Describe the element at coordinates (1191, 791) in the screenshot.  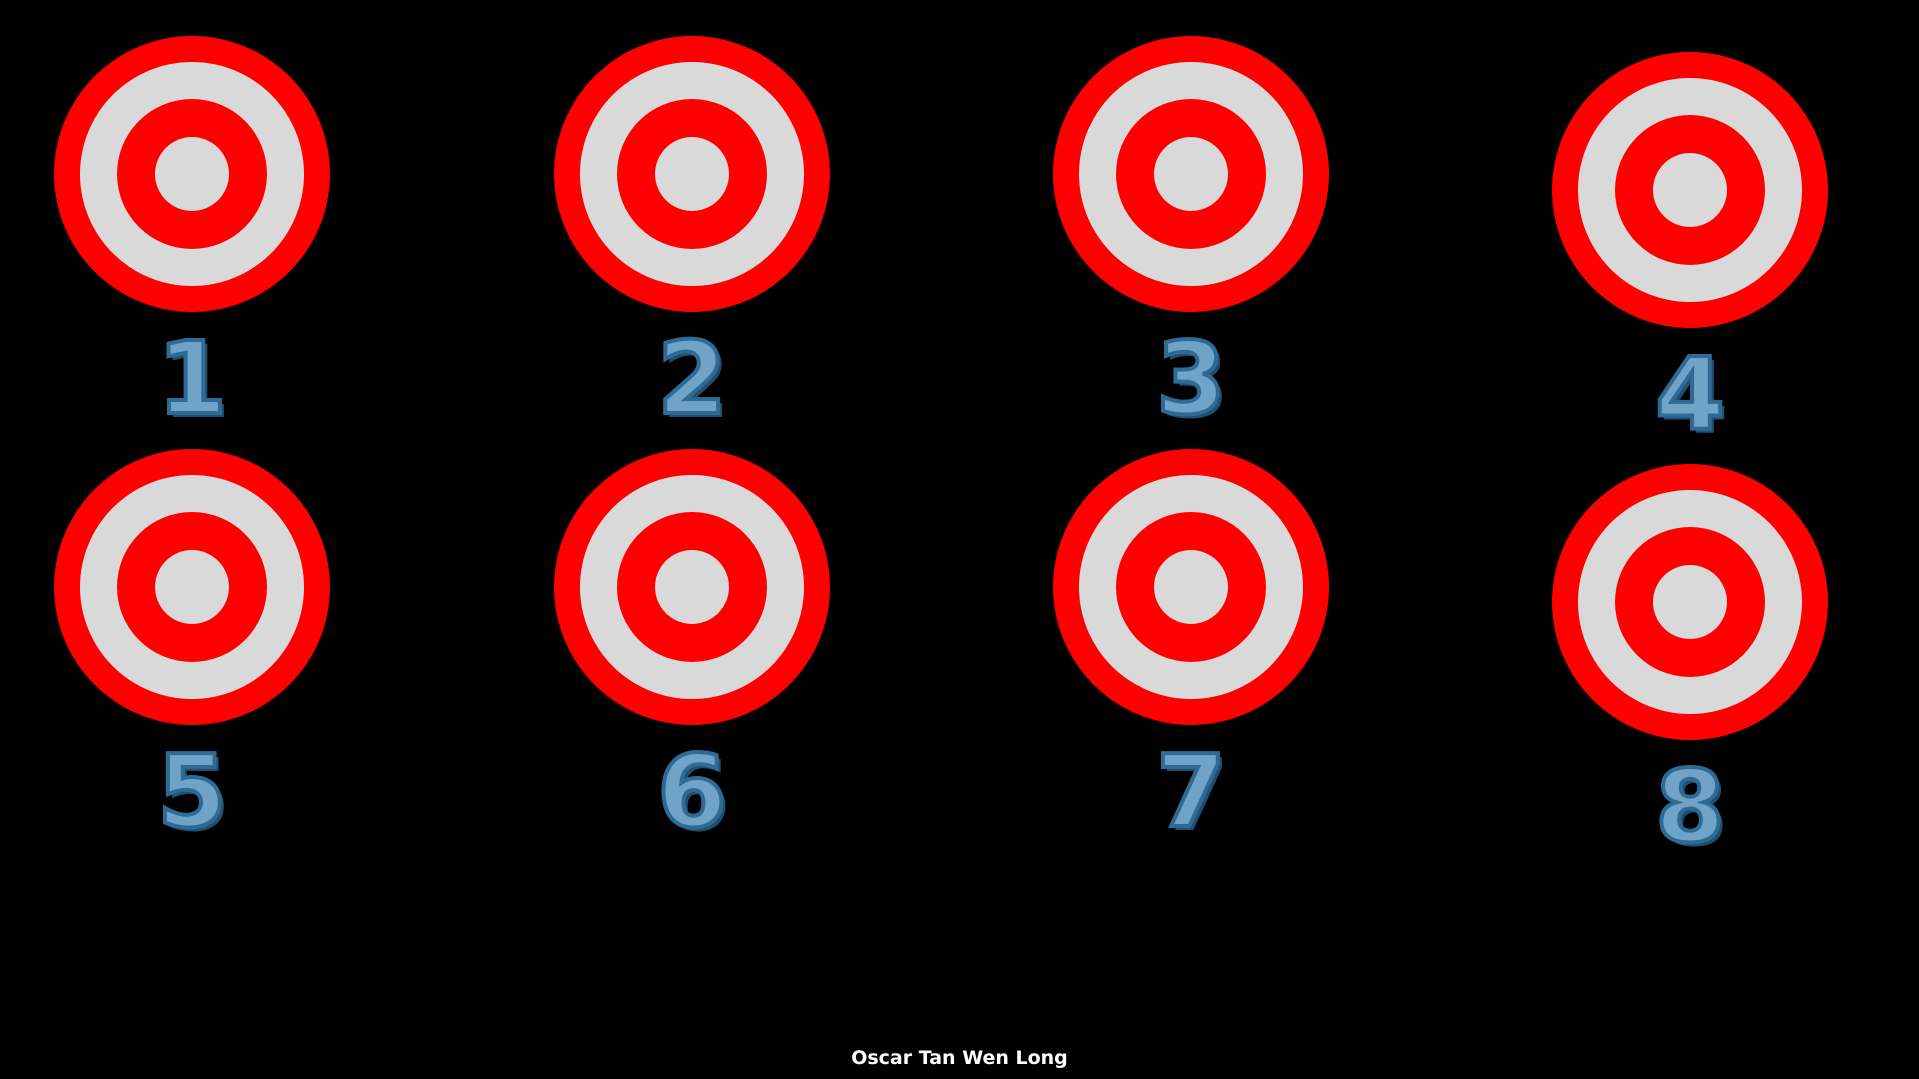
I see `target-number: 7` at that location.